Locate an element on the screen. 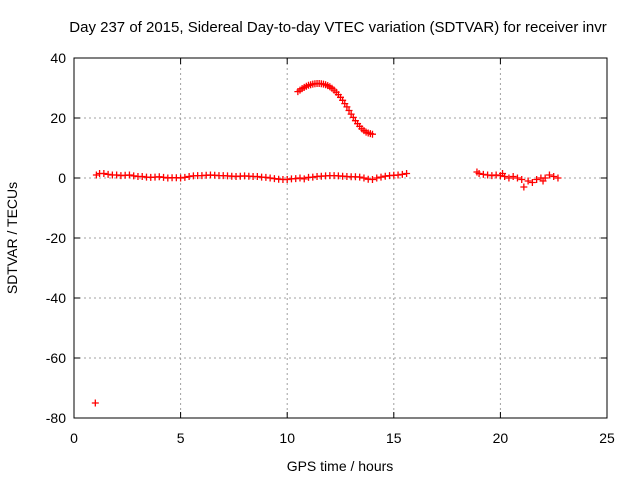  y-tick-label: -80 is located at coordinates (56, 418).